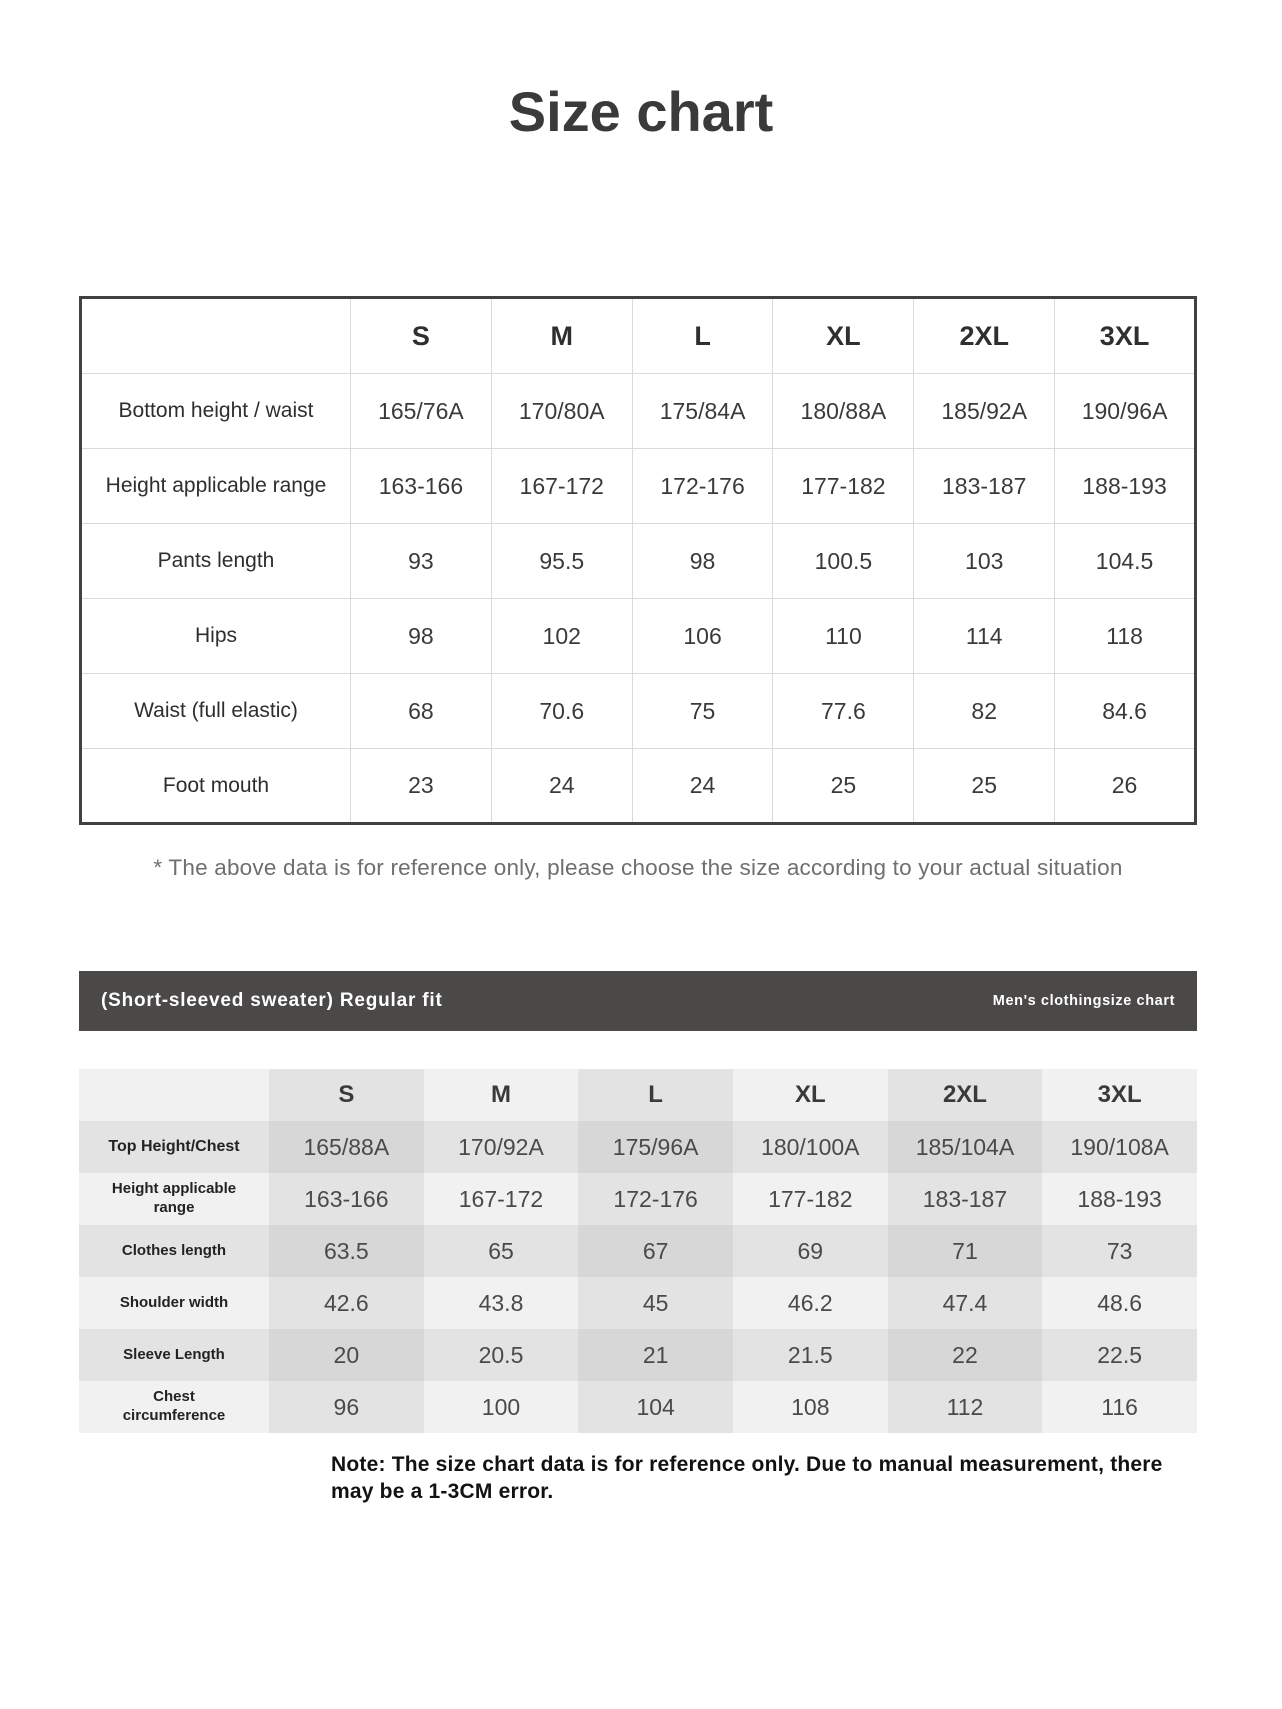 Image resolution: width=1282 pixels, height=1709 pixels. I want to click on size-value: 185/104A, so click(965, 1147).